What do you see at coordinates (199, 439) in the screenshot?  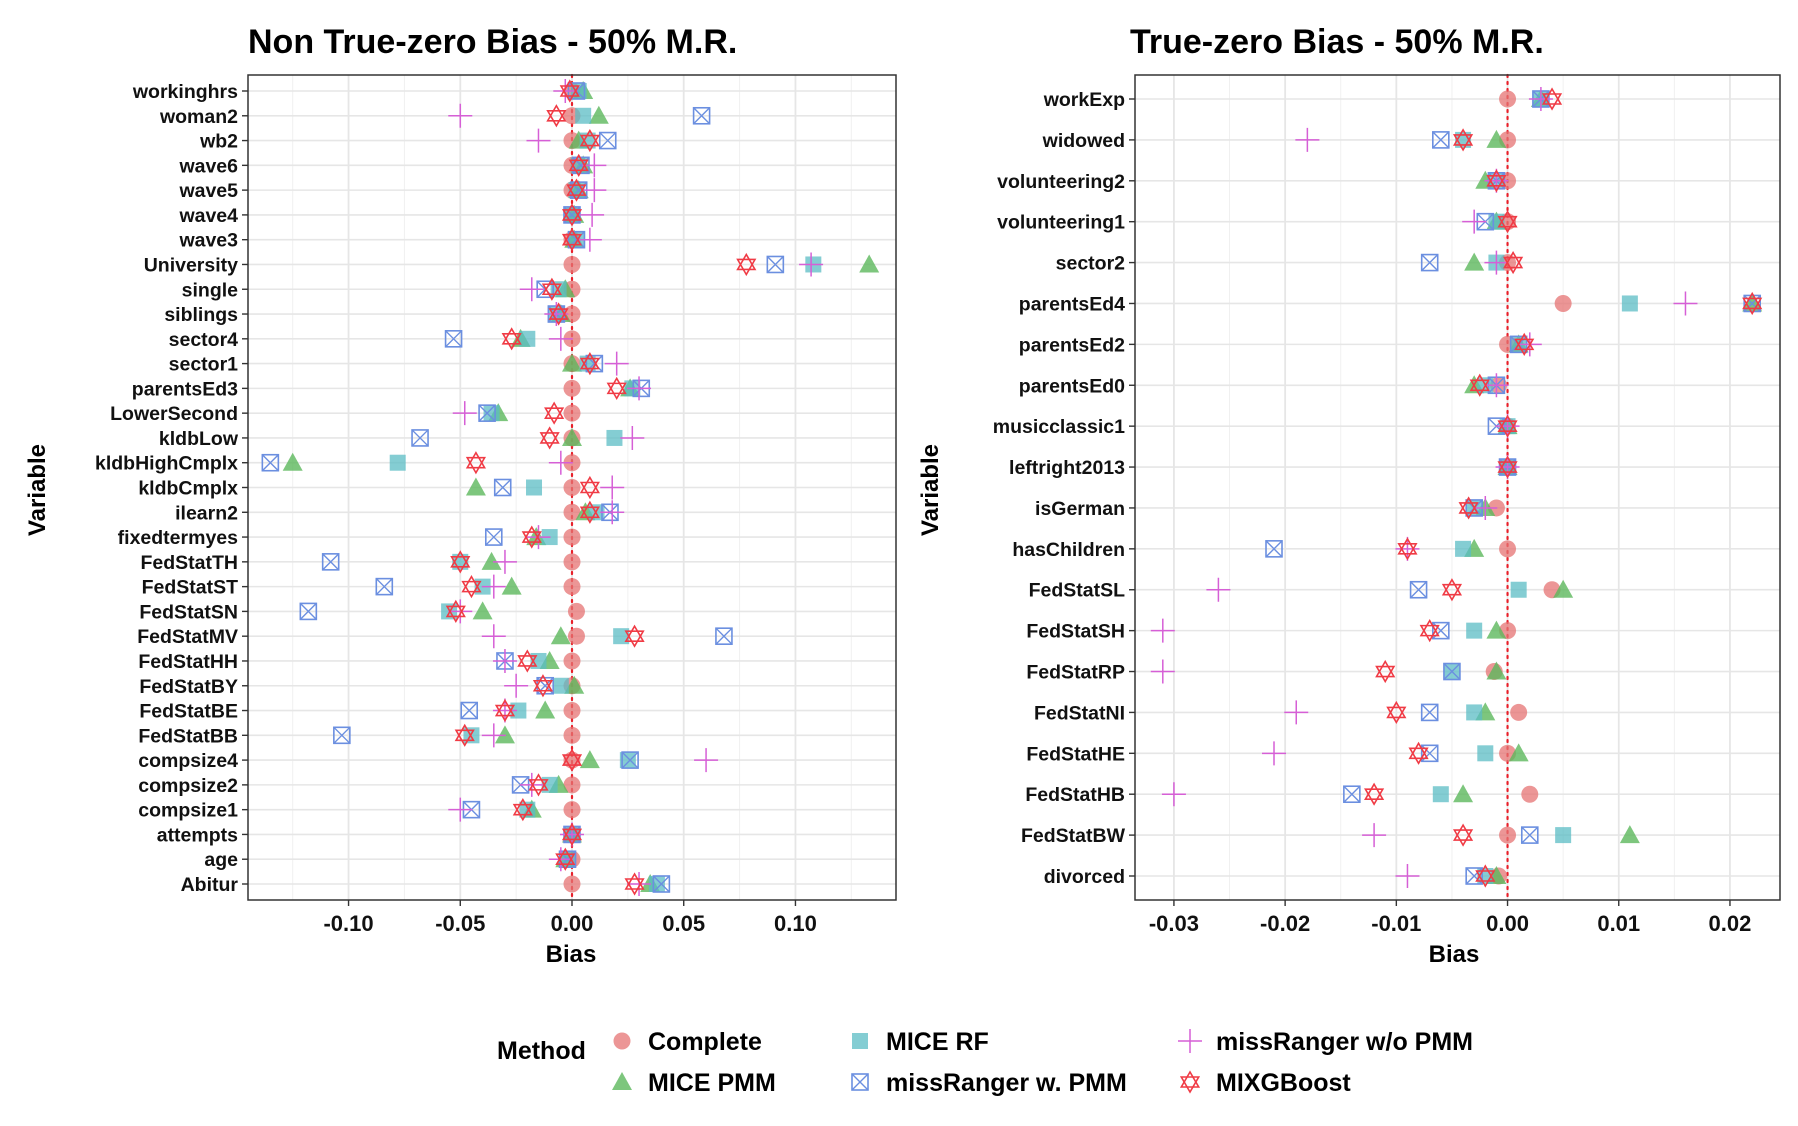 I see `left-y-tick-label: kldbLow` at bounding box center [199, 439].